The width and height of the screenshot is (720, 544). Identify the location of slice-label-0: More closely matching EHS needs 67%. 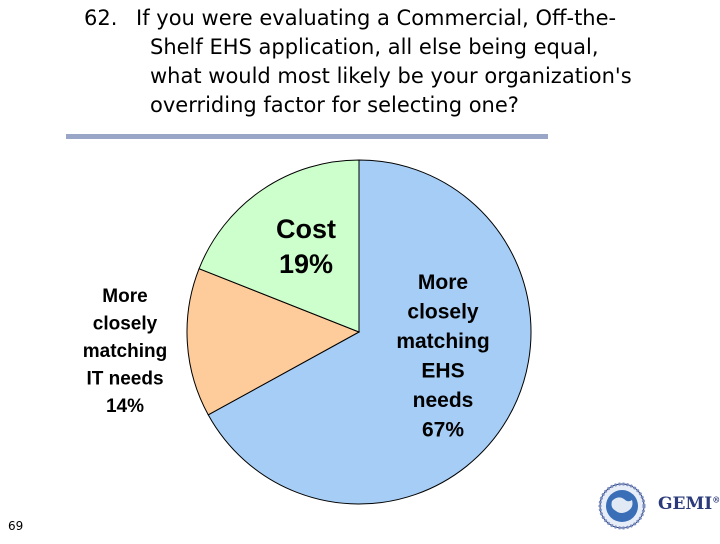
(442, 356).